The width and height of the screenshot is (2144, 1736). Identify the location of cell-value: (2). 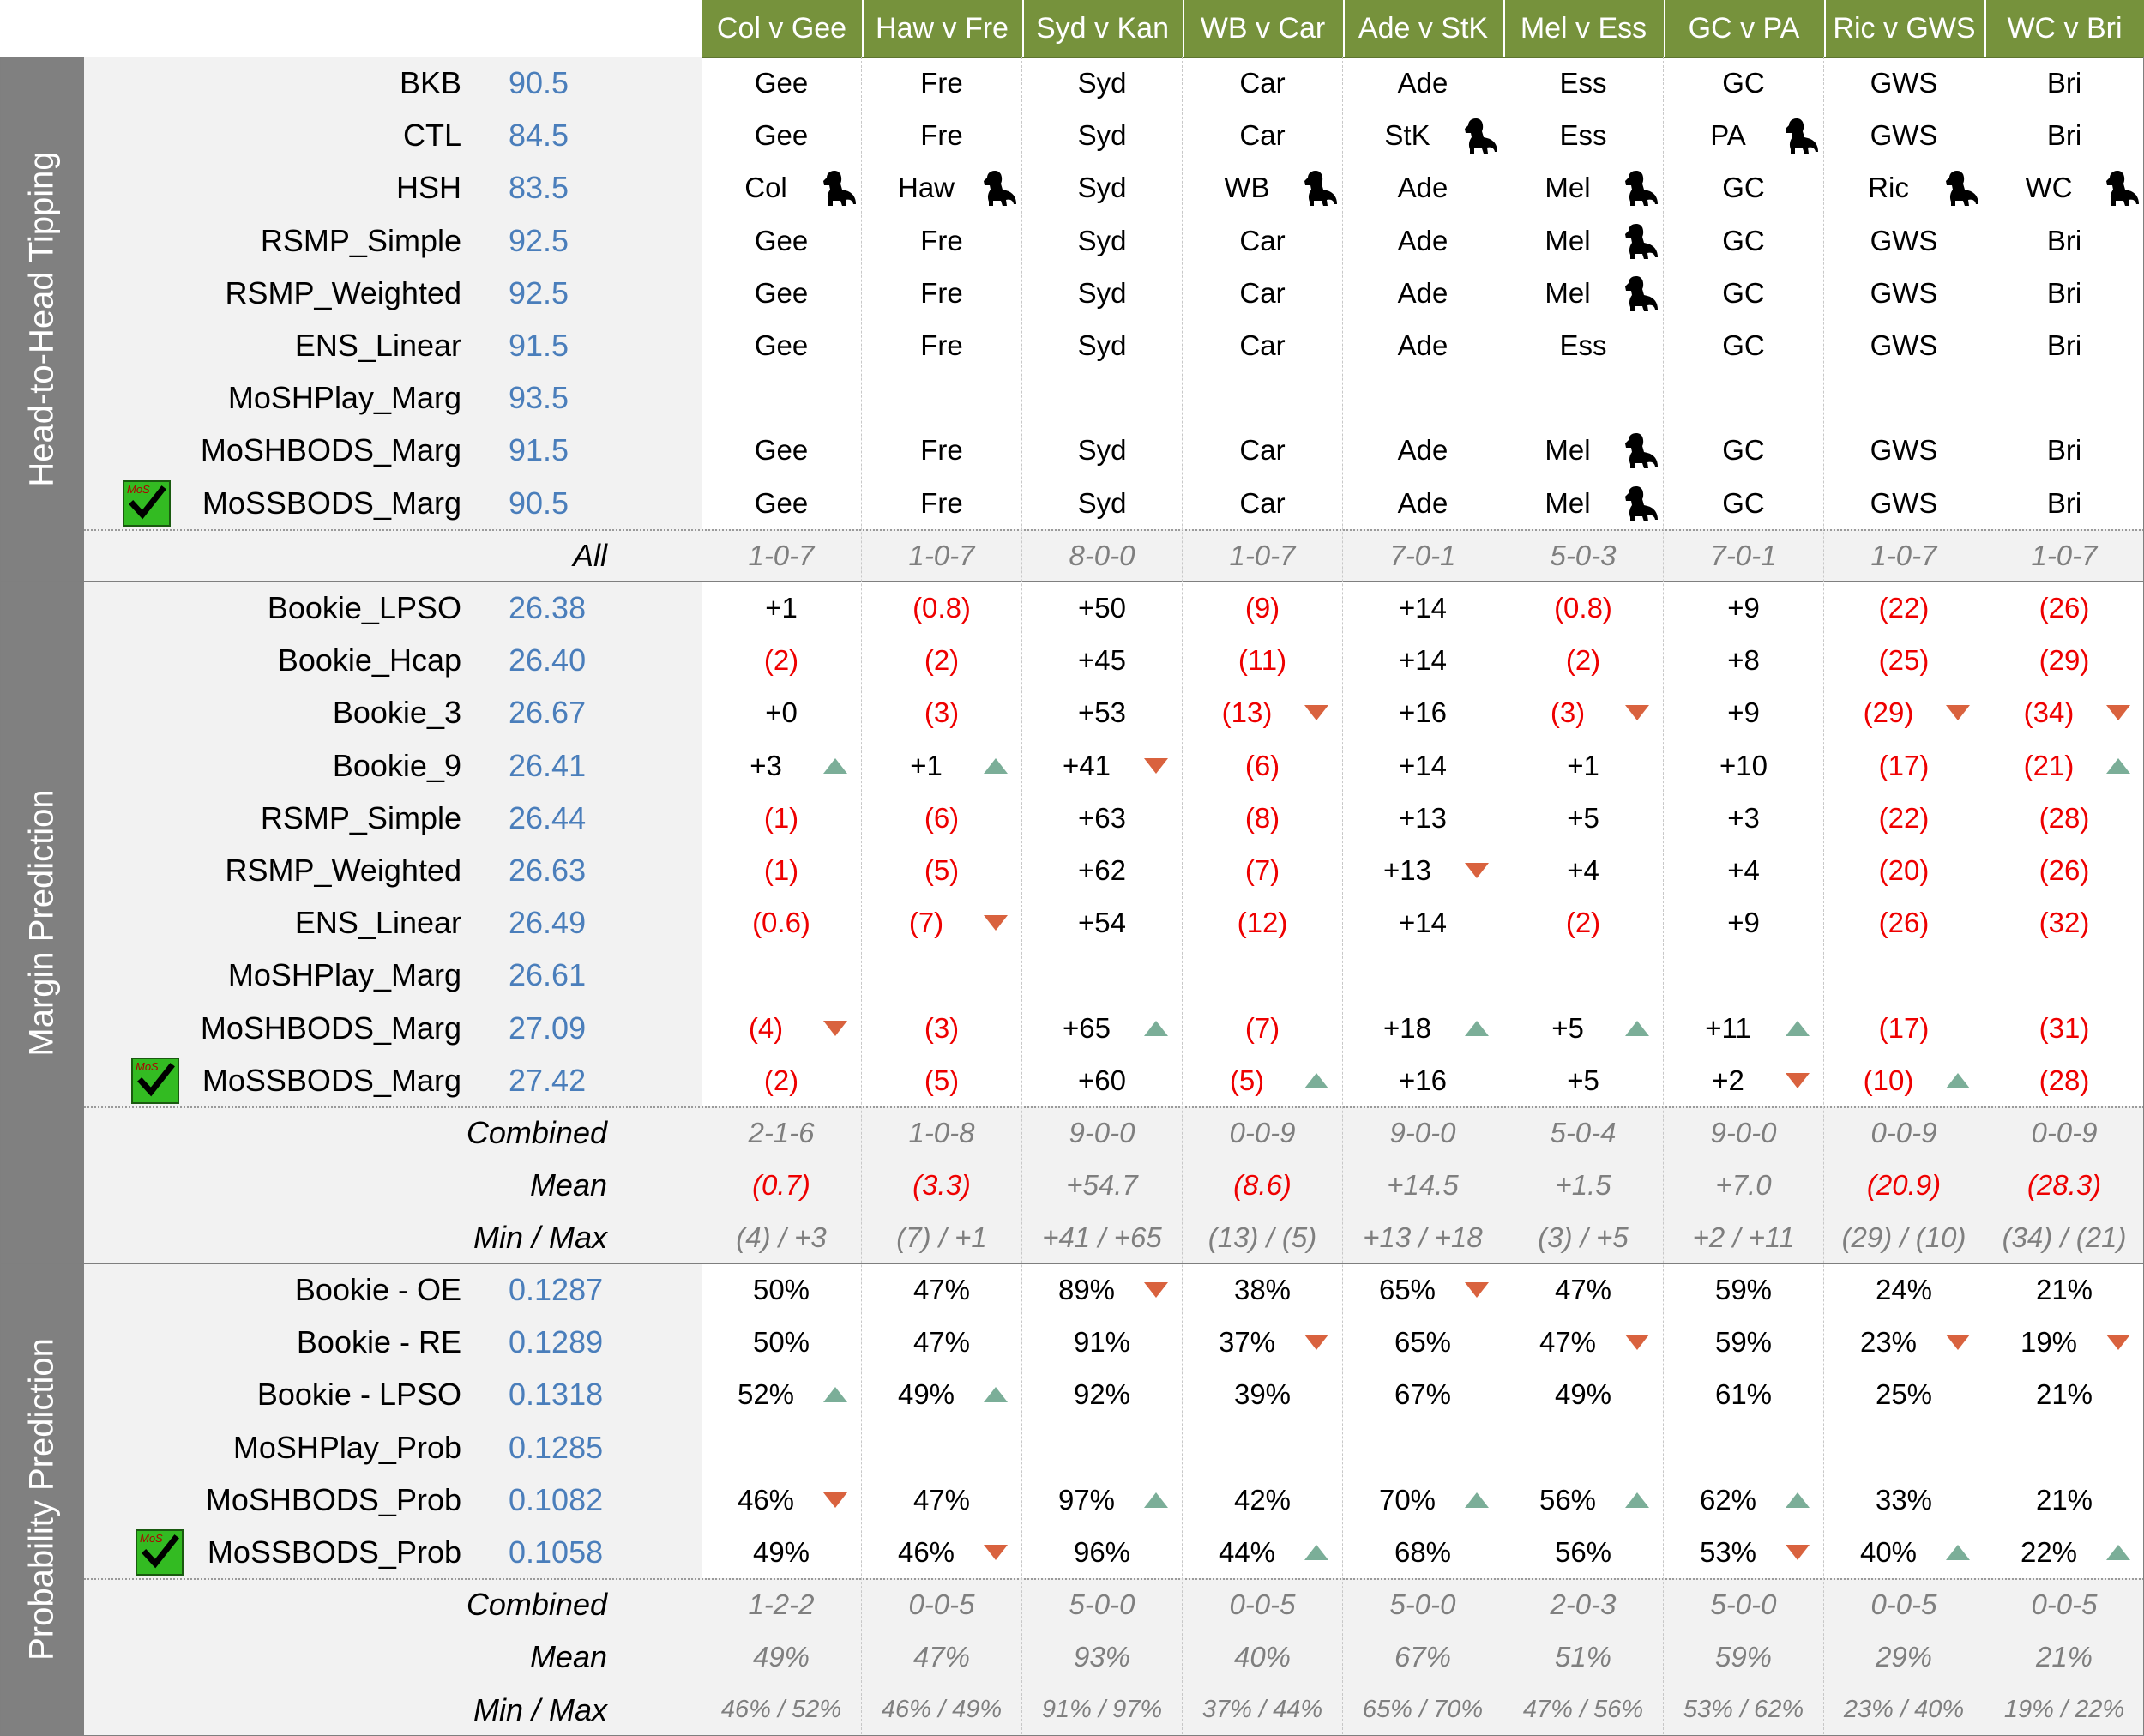
(942, 660).